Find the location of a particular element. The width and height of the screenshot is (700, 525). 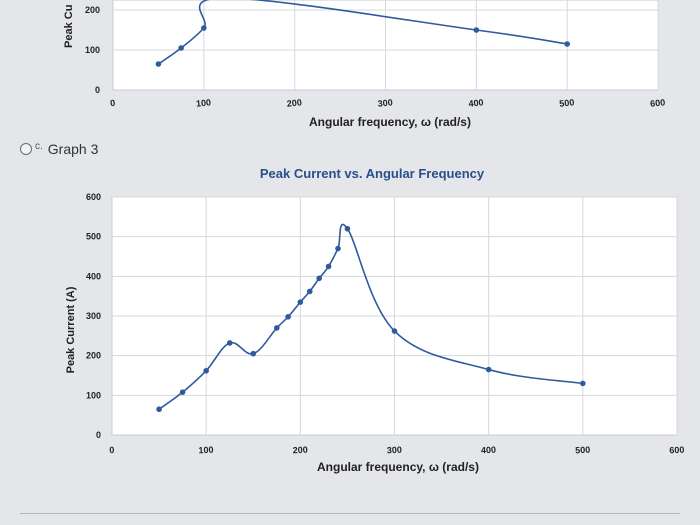

answer-option-c: c. Graph 3 is located at coordinates (59, 149).